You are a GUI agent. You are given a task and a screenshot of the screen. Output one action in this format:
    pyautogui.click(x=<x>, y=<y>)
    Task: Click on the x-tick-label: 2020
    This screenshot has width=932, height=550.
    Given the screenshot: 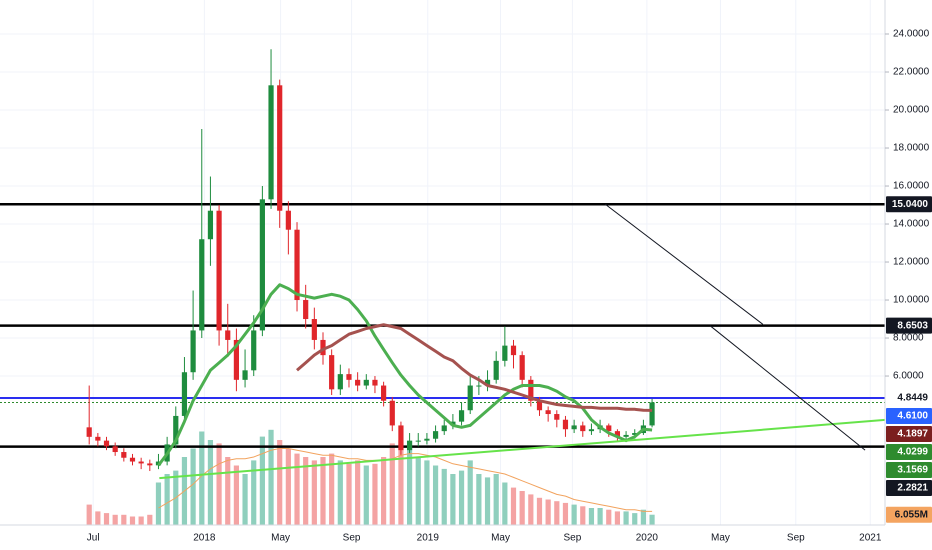 What is the action you would take?
    pyautogui.click(x=647, y=538)
    